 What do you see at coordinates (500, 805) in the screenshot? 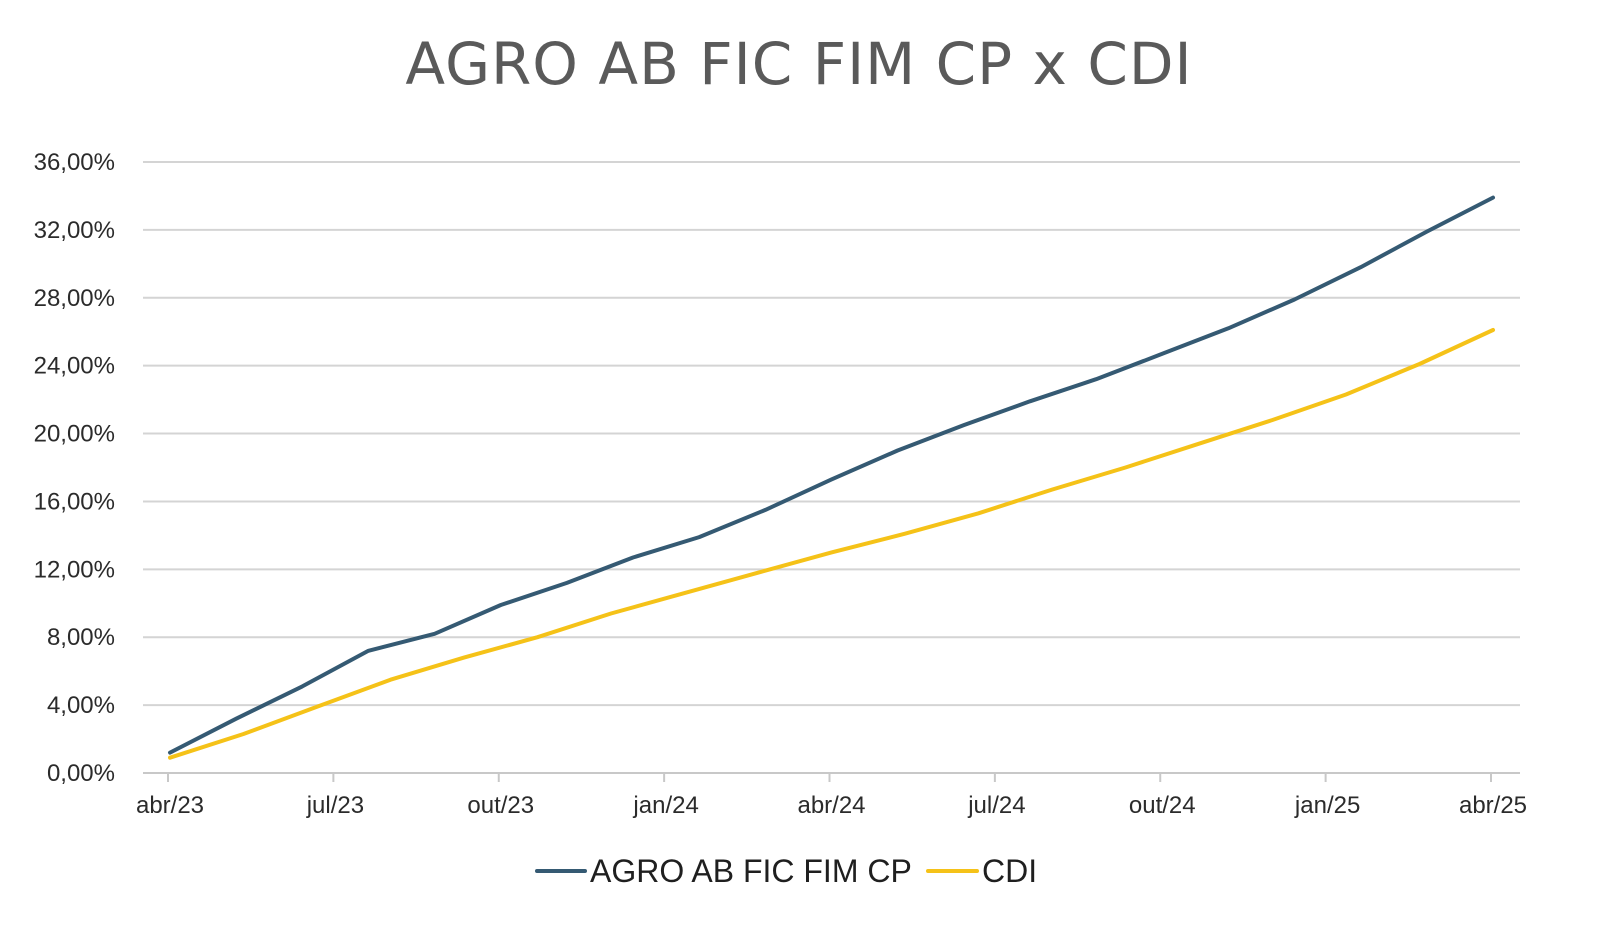
I see `x-tick-label: out/23` at bounding box center [500, 805].